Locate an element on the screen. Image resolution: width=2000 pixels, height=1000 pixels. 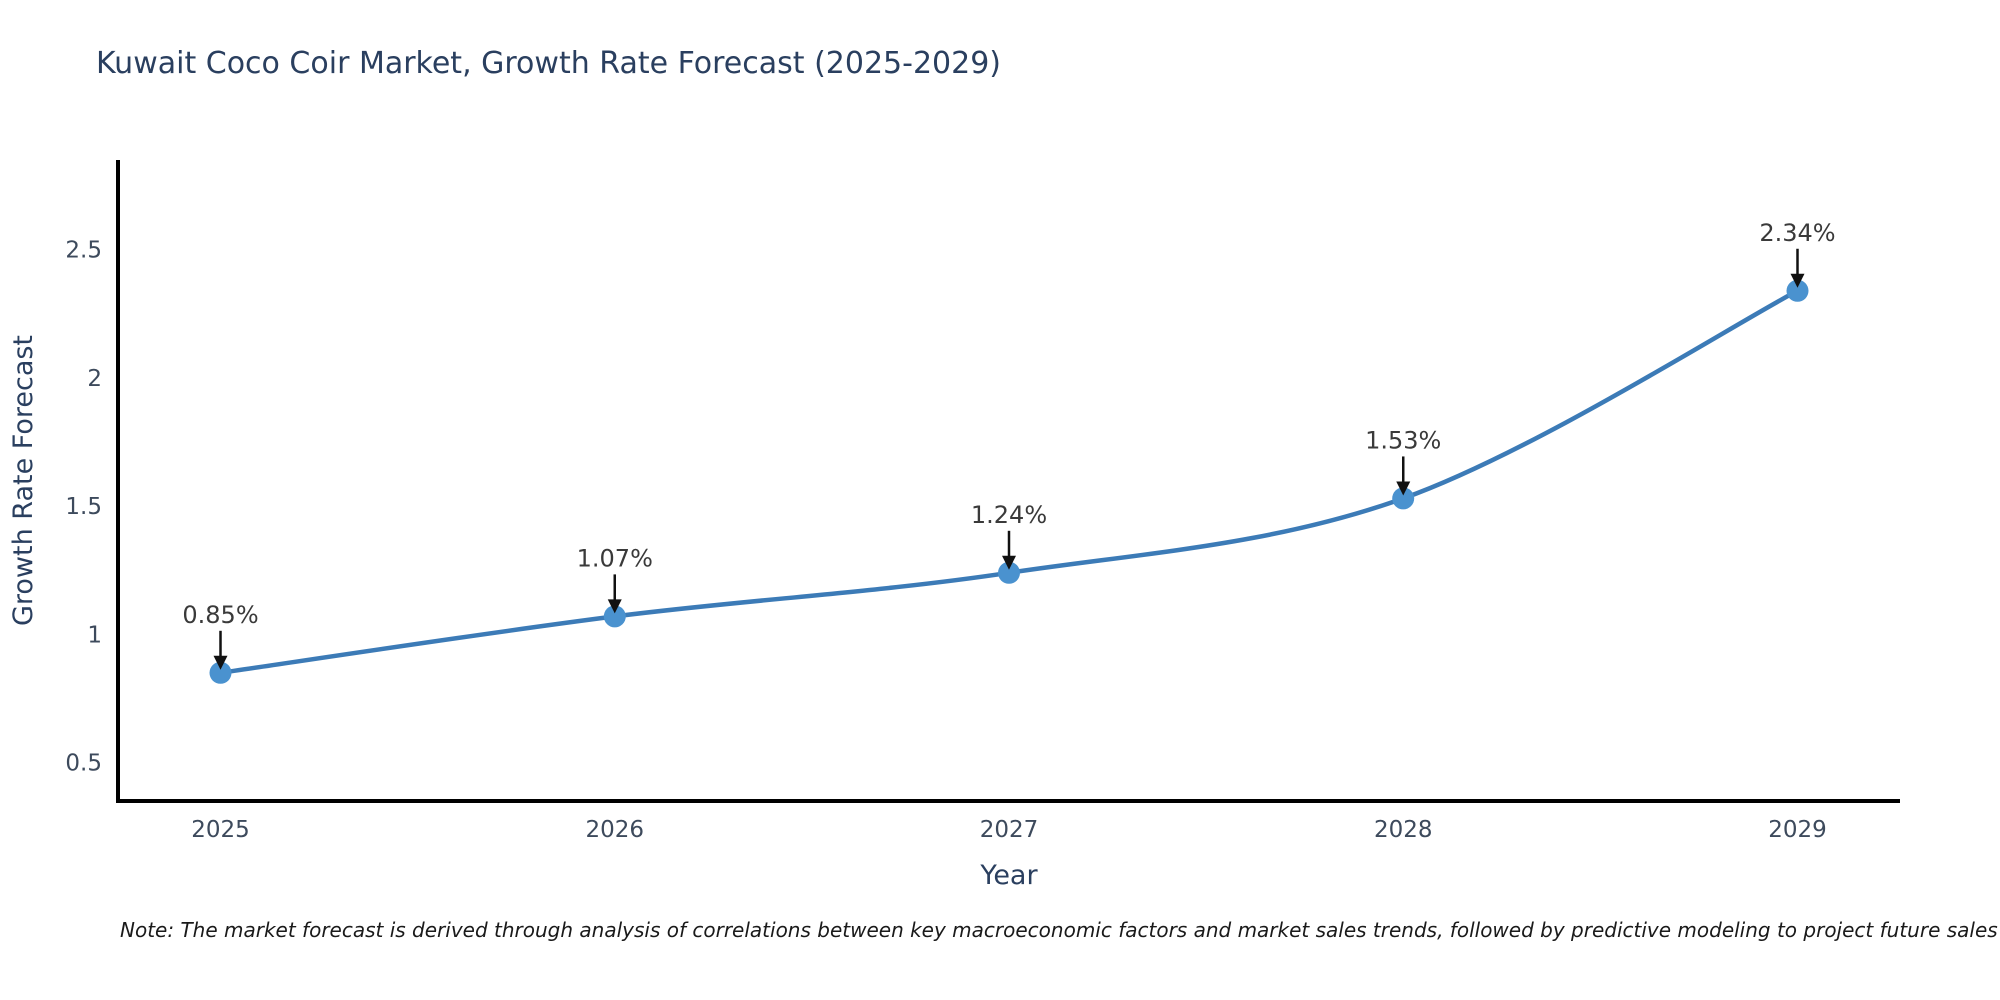
y-tick-label: 1 is located at coordinates (94, 635).